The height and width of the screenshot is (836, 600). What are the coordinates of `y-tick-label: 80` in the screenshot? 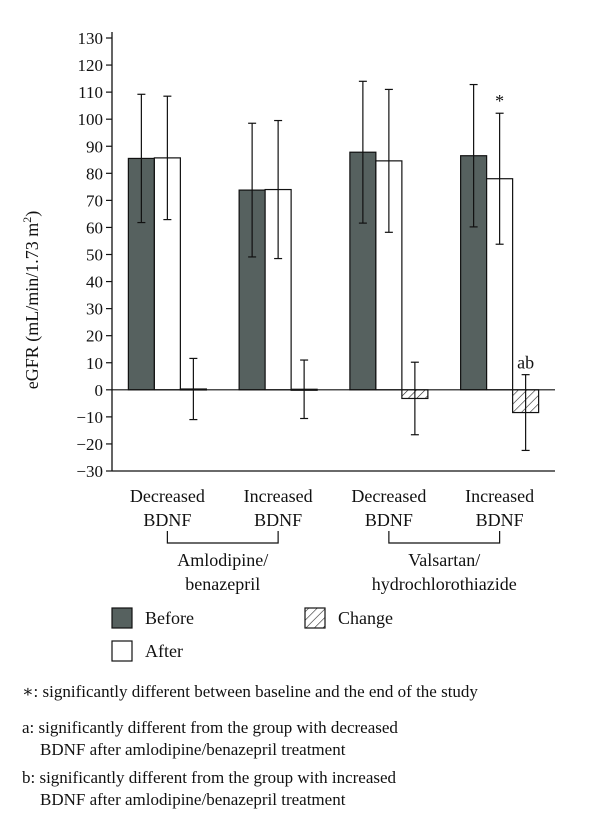 It's located at (94, 173).